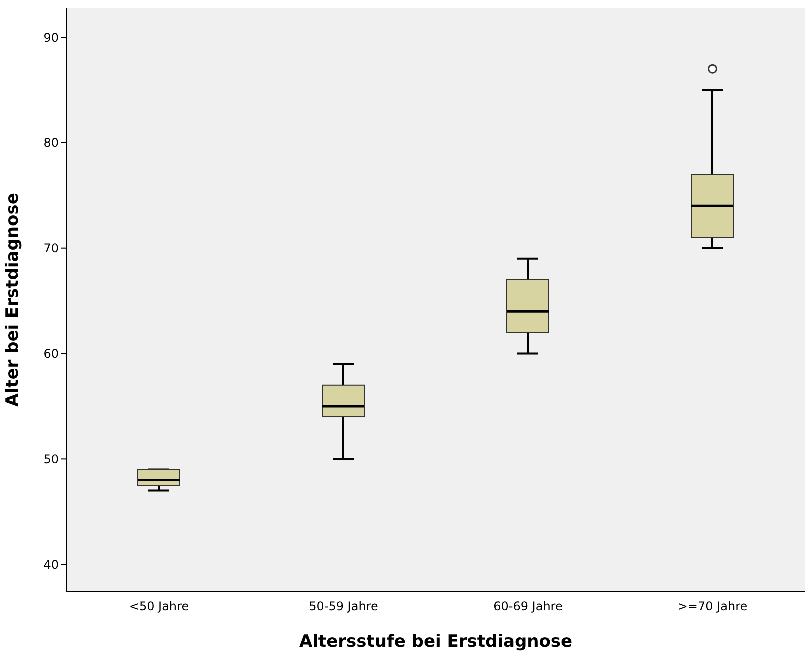 The image size is (807, 655). Describe the element at coordinates (51, 354) in the screenshot. I see `y-tick-label: 60` at that location.